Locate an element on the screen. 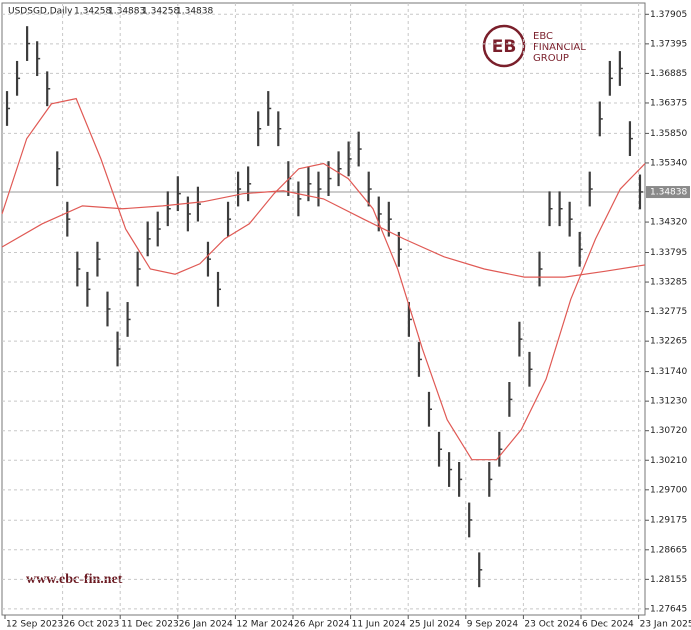  y-tick-label: 1.29700 is located at coordinates (668, 490).